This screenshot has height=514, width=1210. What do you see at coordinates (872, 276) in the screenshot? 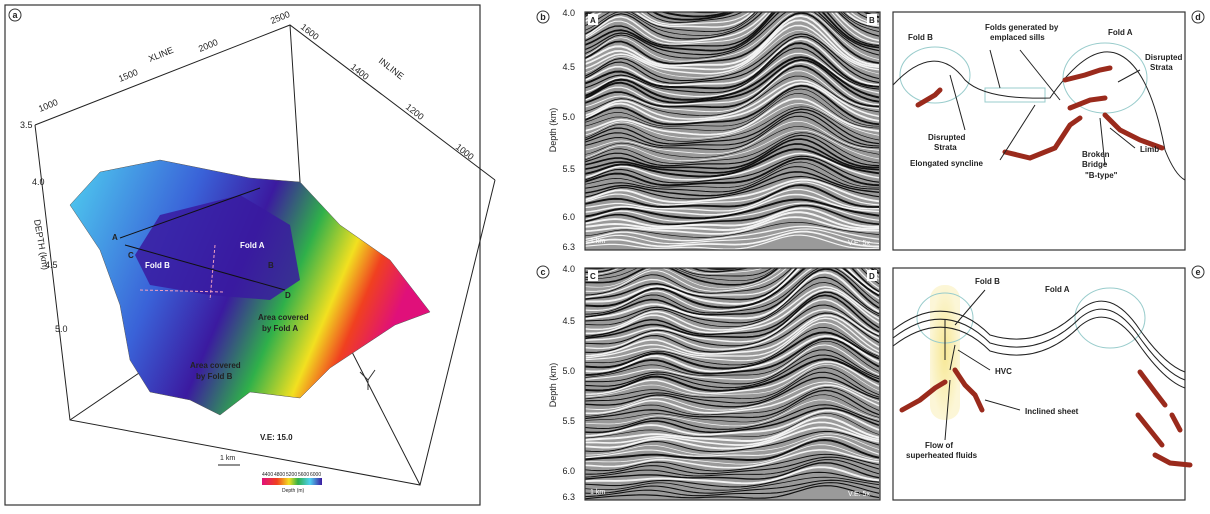
I see `section-end: D` at bounding box center [872, 276].